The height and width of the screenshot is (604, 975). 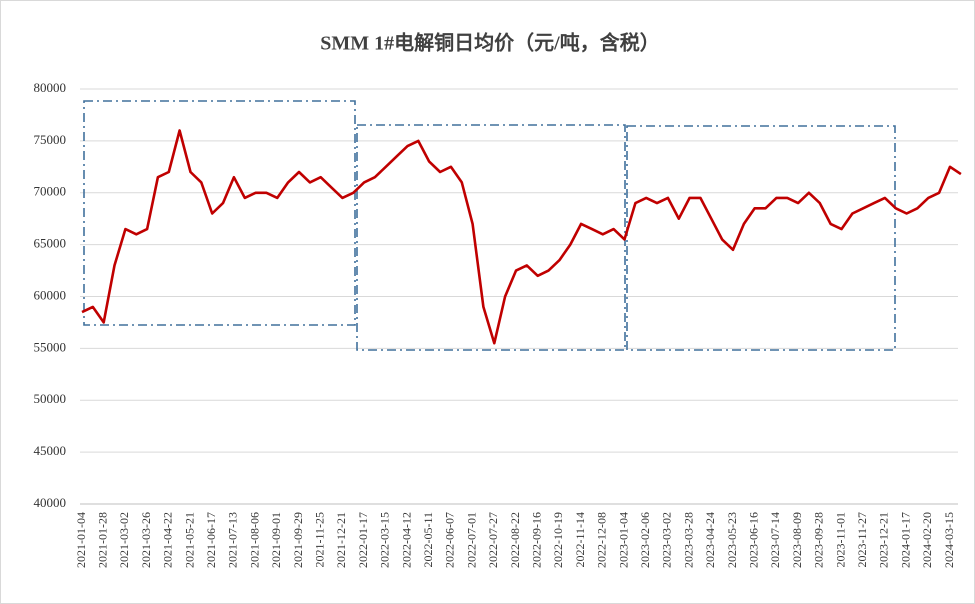 I want to click on x-tick-label: 2023-09-28, so click(x=819, y=540).